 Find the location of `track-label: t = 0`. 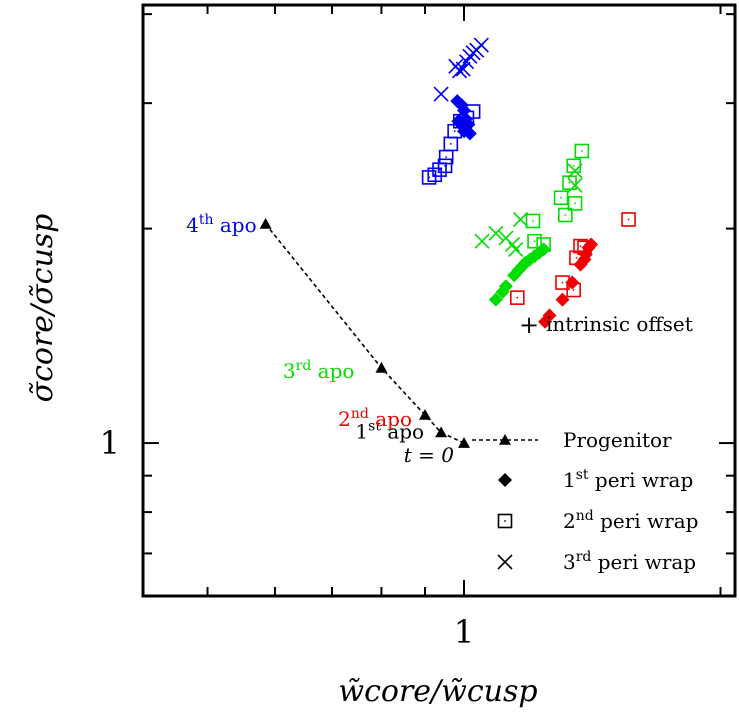

track-label: t = 0 is located at coordinates (429, 455).